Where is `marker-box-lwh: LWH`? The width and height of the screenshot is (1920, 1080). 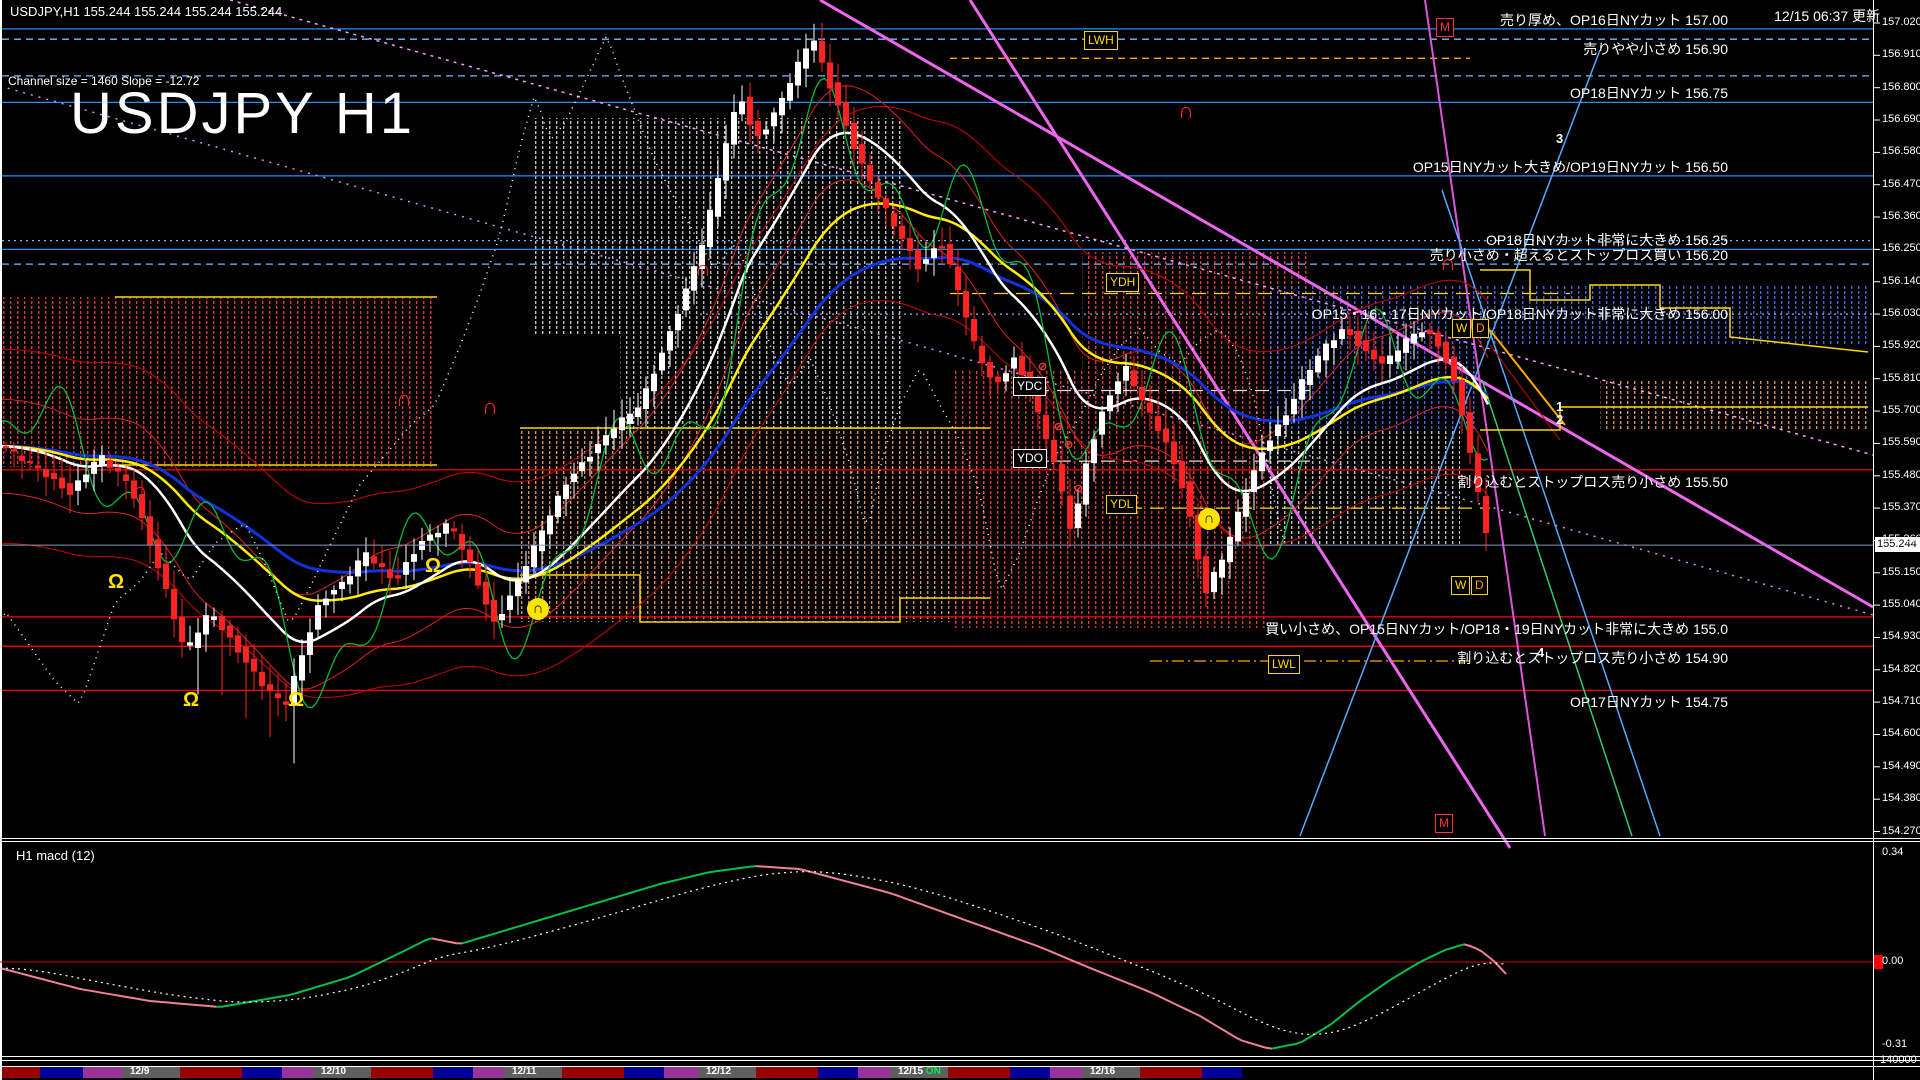 marker-box-lwh: LWH is located at coordinates (1101, 40).